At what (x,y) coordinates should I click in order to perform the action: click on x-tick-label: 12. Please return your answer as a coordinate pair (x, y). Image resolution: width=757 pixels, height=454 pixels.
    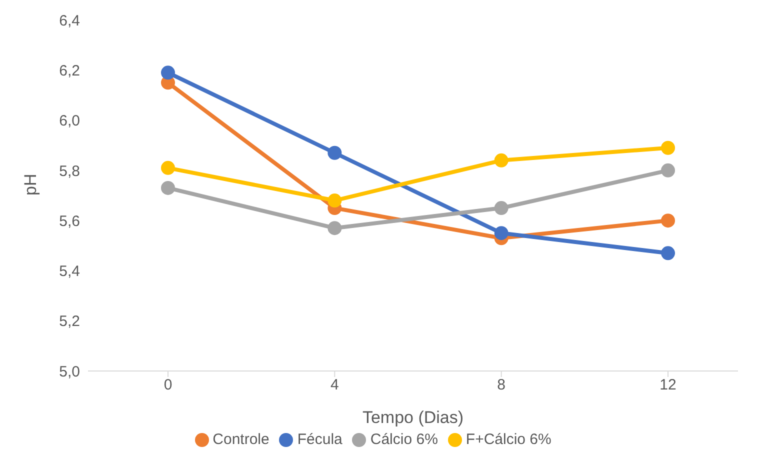
    Looking at the image, I should click on (668, 385).